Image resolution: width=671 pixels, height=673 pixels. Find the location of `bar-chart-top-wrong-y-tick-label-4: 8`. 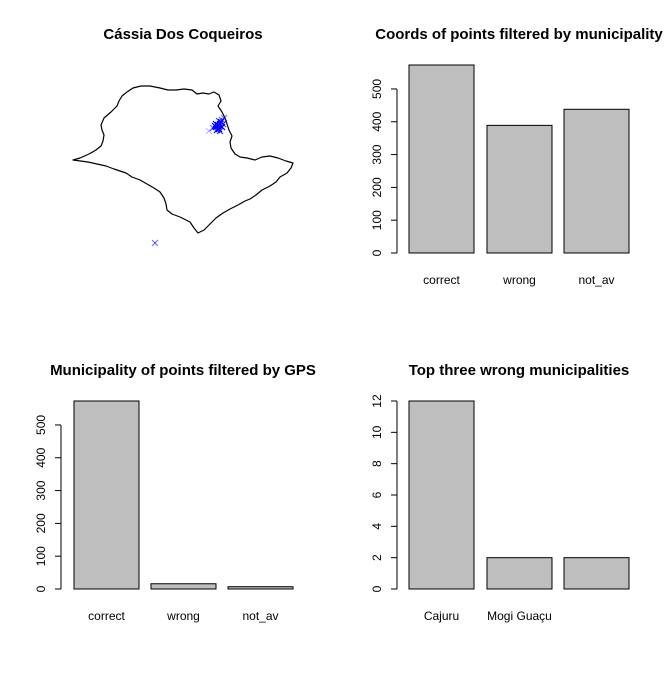

bar-chart-top-wrong-y-tick-label-4: 8 is located at coordinates (377, 463).